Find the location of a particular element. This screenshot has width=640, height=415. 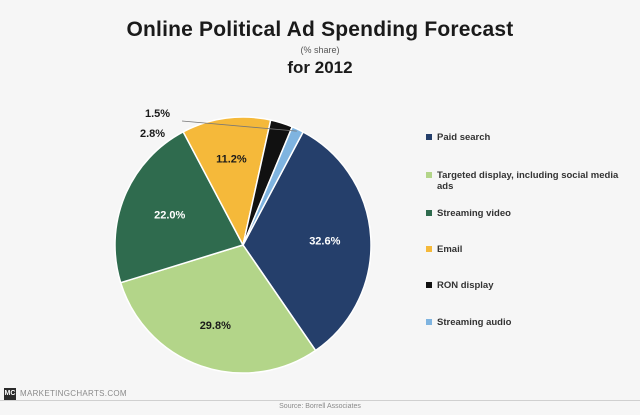

legend-item: Paid search is located at coordinates (458, 137).